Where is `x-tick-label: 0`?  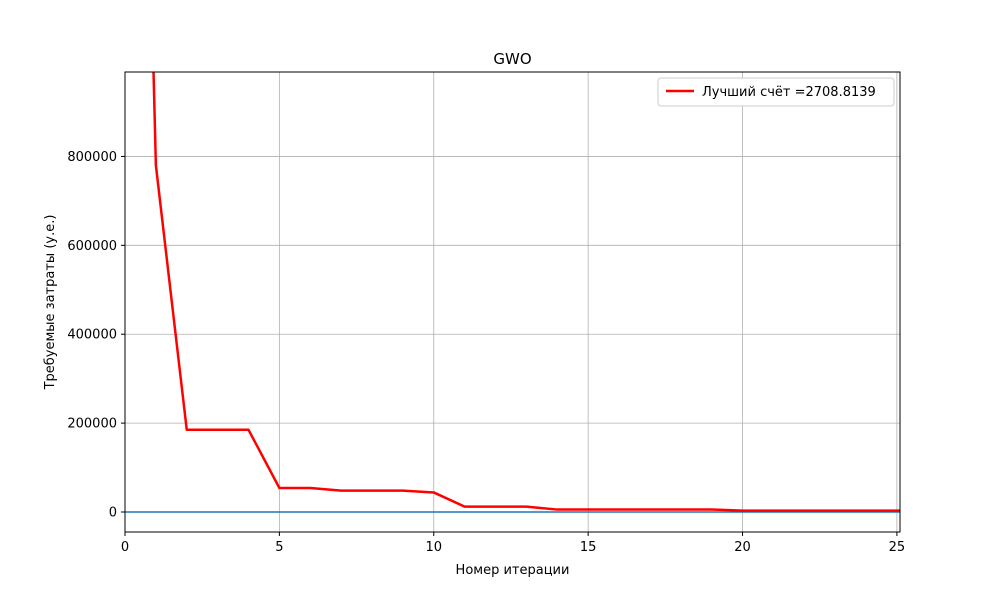
x-tick-label: 0 is located at coordinates (125, 547).